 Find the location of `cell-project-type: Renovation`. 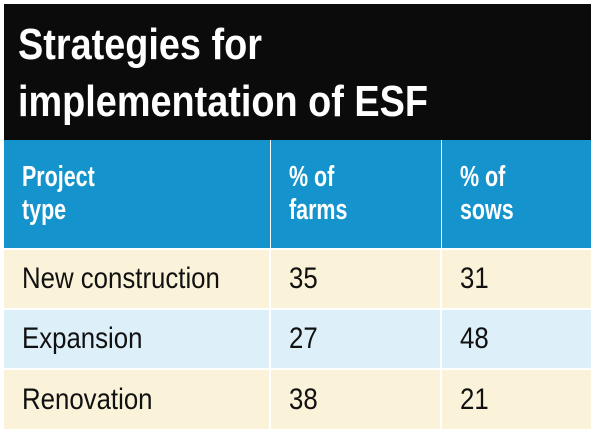

cell-project-type: Renovation is located at coordinates (137, 399).